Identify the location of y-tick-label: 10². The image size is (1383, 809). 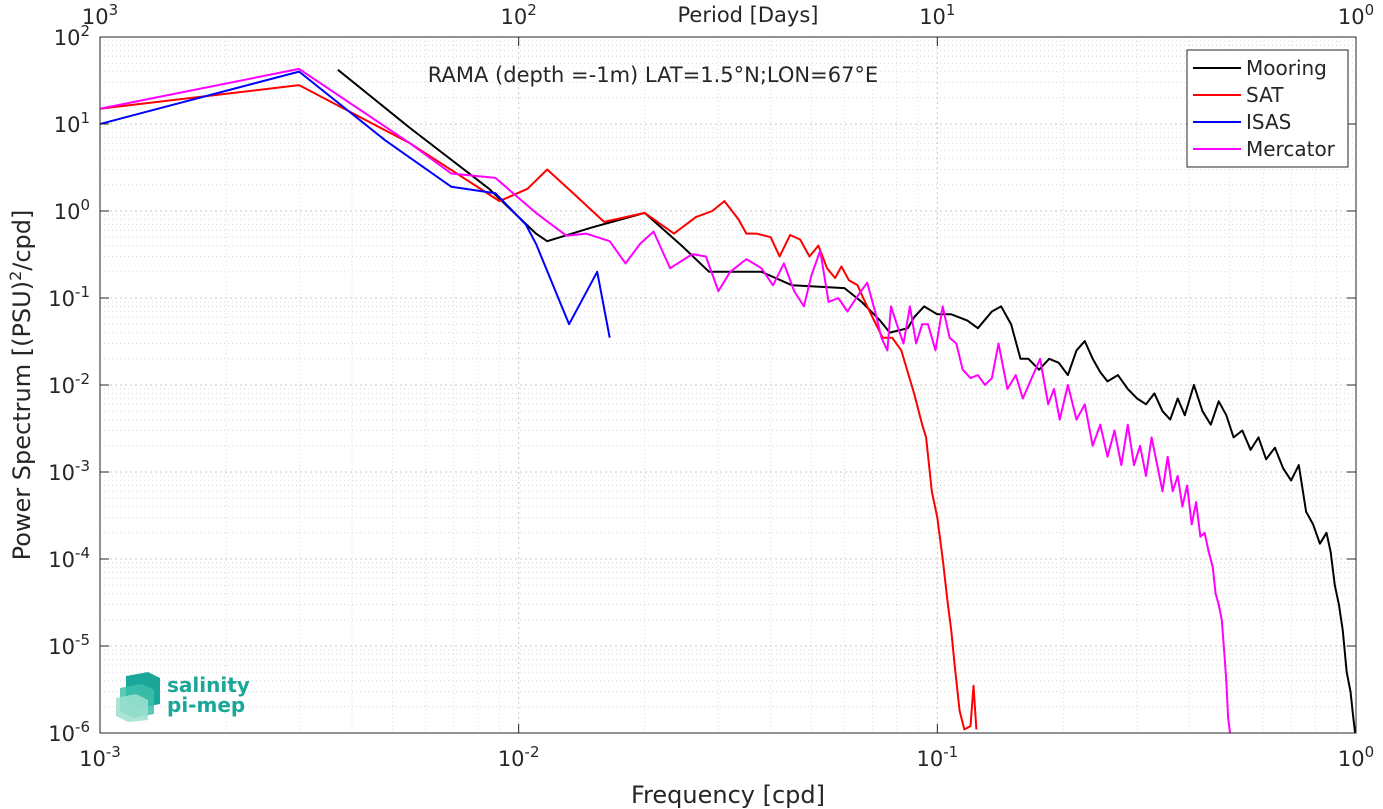
(72, 36).